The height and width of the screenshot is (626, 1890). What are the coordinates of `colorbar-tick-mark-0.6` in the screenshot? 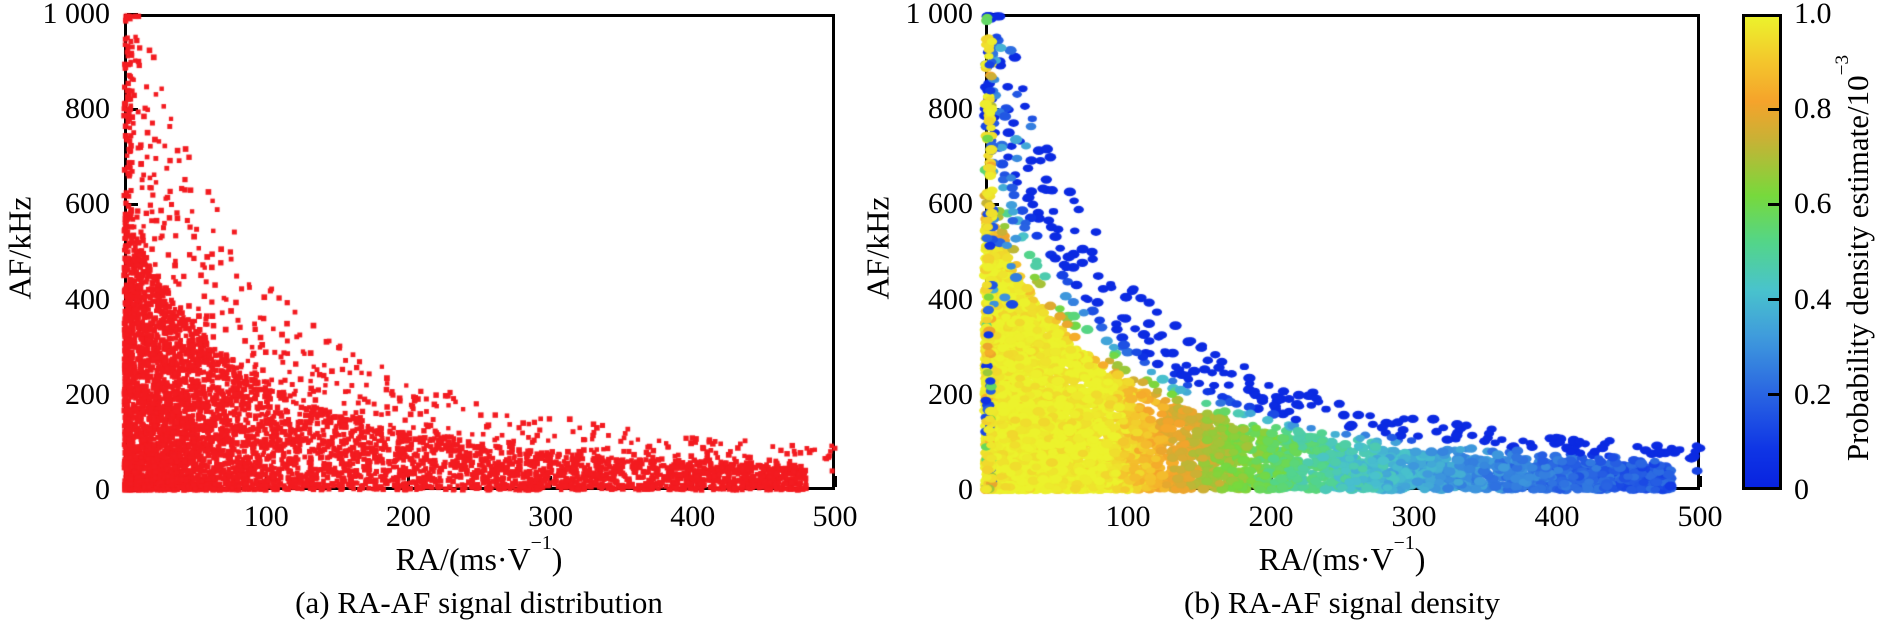 It's located at (1773, 204).